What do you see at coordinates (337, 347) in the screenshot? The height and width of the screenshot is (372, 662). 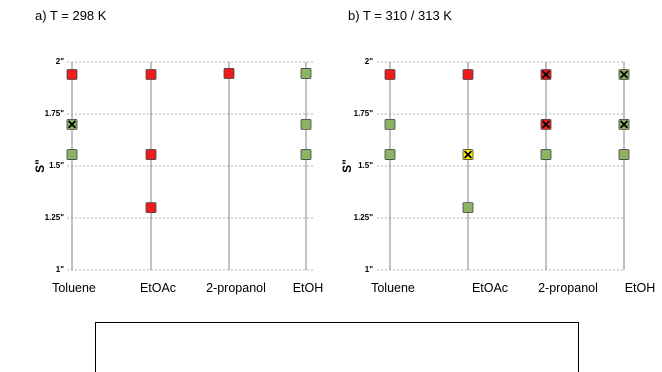 I see `empty-text-box` at bounding box center [337, 347].